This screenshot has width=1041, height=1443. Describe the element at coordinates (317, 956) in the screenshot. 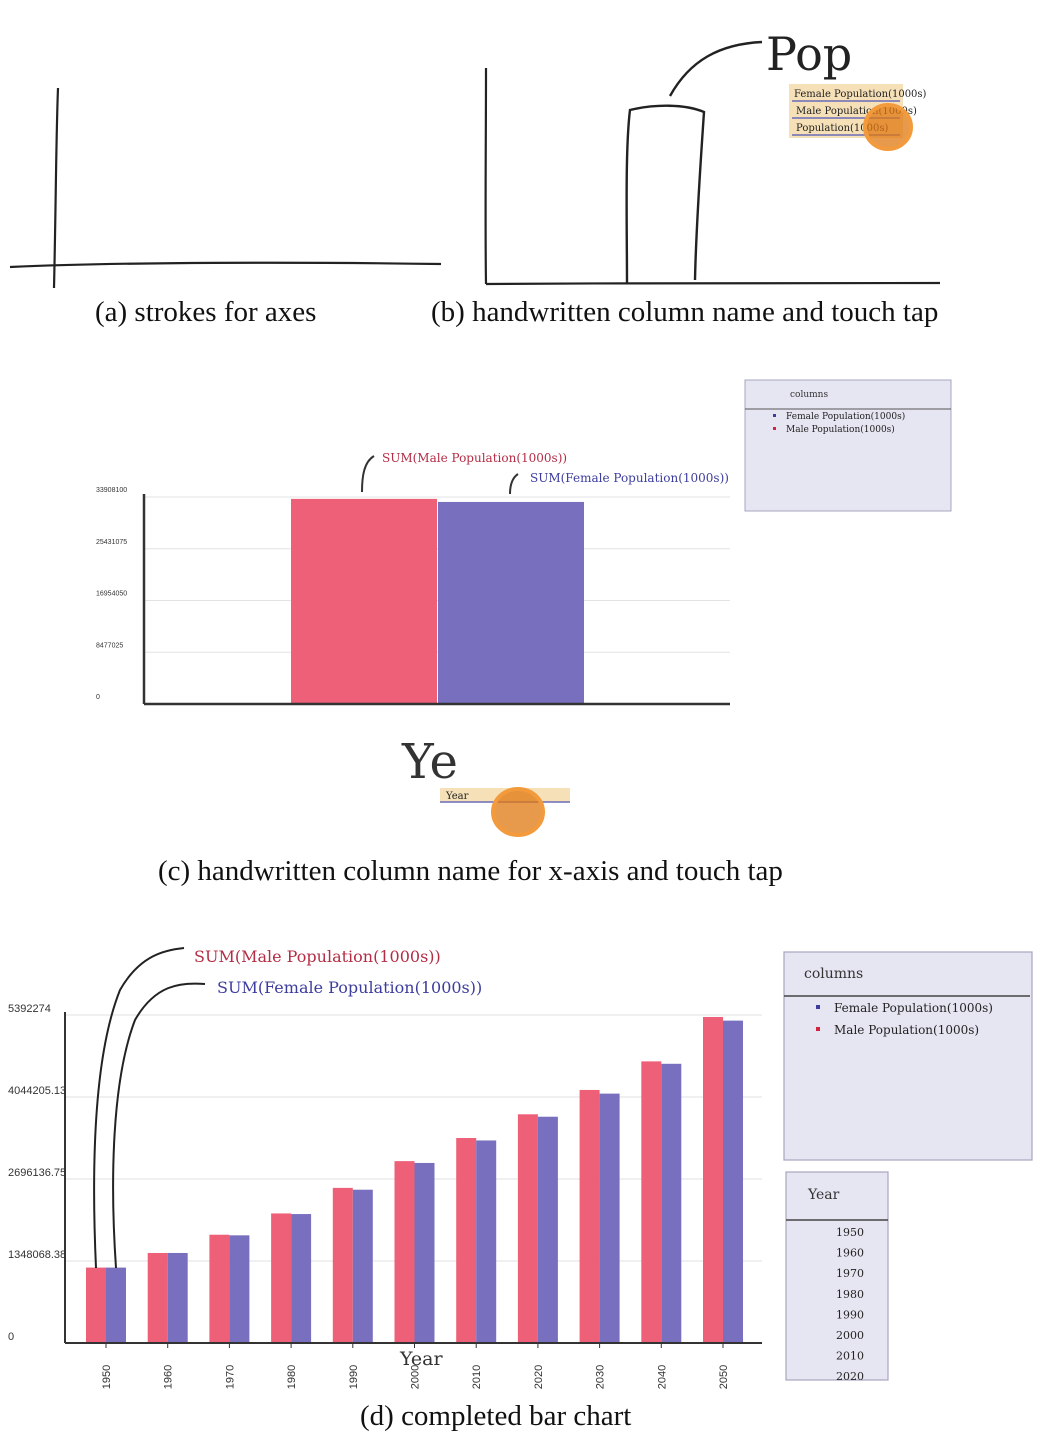

I see `d-label-male: SUM(Male Population(1000s))` at that location.